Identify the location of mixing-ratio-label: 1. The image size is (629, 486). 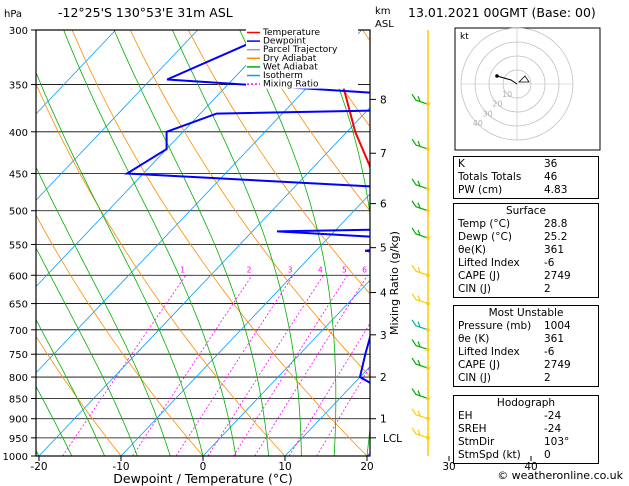
(182, 269).